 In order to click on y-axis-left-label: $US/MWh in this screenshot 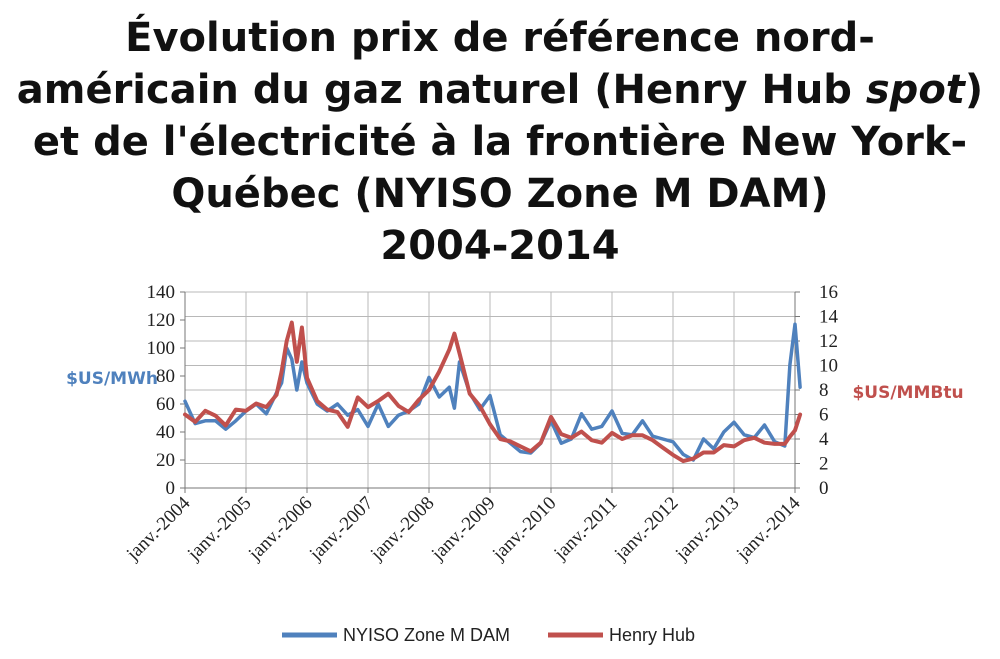, I will do `click(112, 379)`.